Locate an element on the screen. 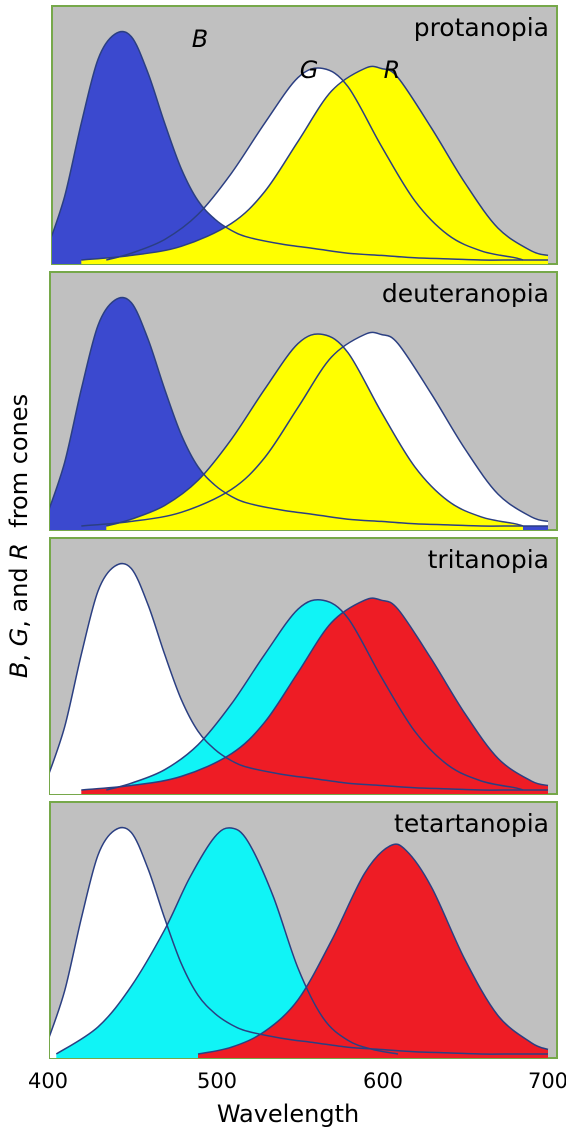  panel-title: tetartanopia is located at coordinates (471, 823).